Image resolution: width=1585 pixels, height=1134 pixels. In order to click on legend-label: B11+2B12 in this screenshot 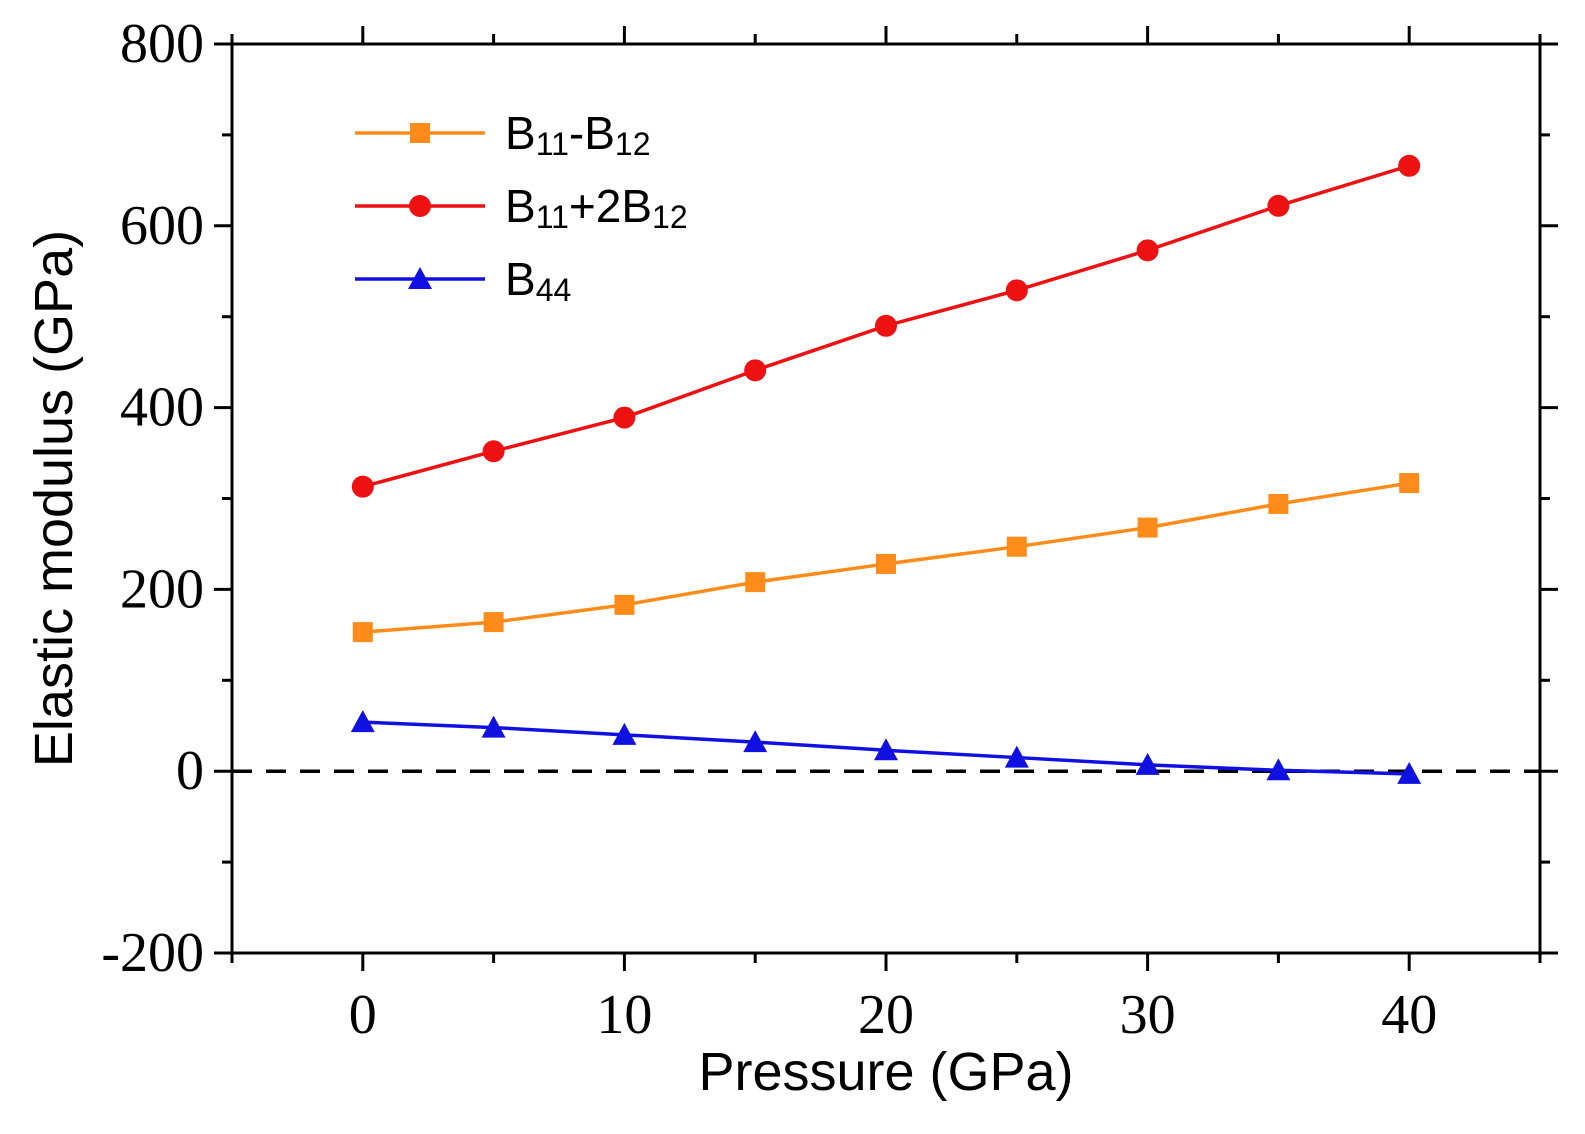, I will do `click(596, 207)`.